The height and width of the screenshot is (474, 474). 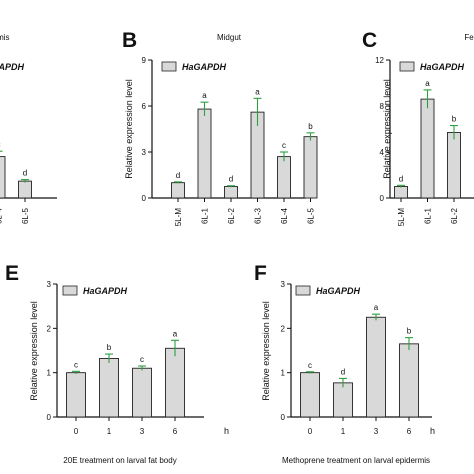 I want to click on y-tick-label: 8, so click(x=382, y=106).